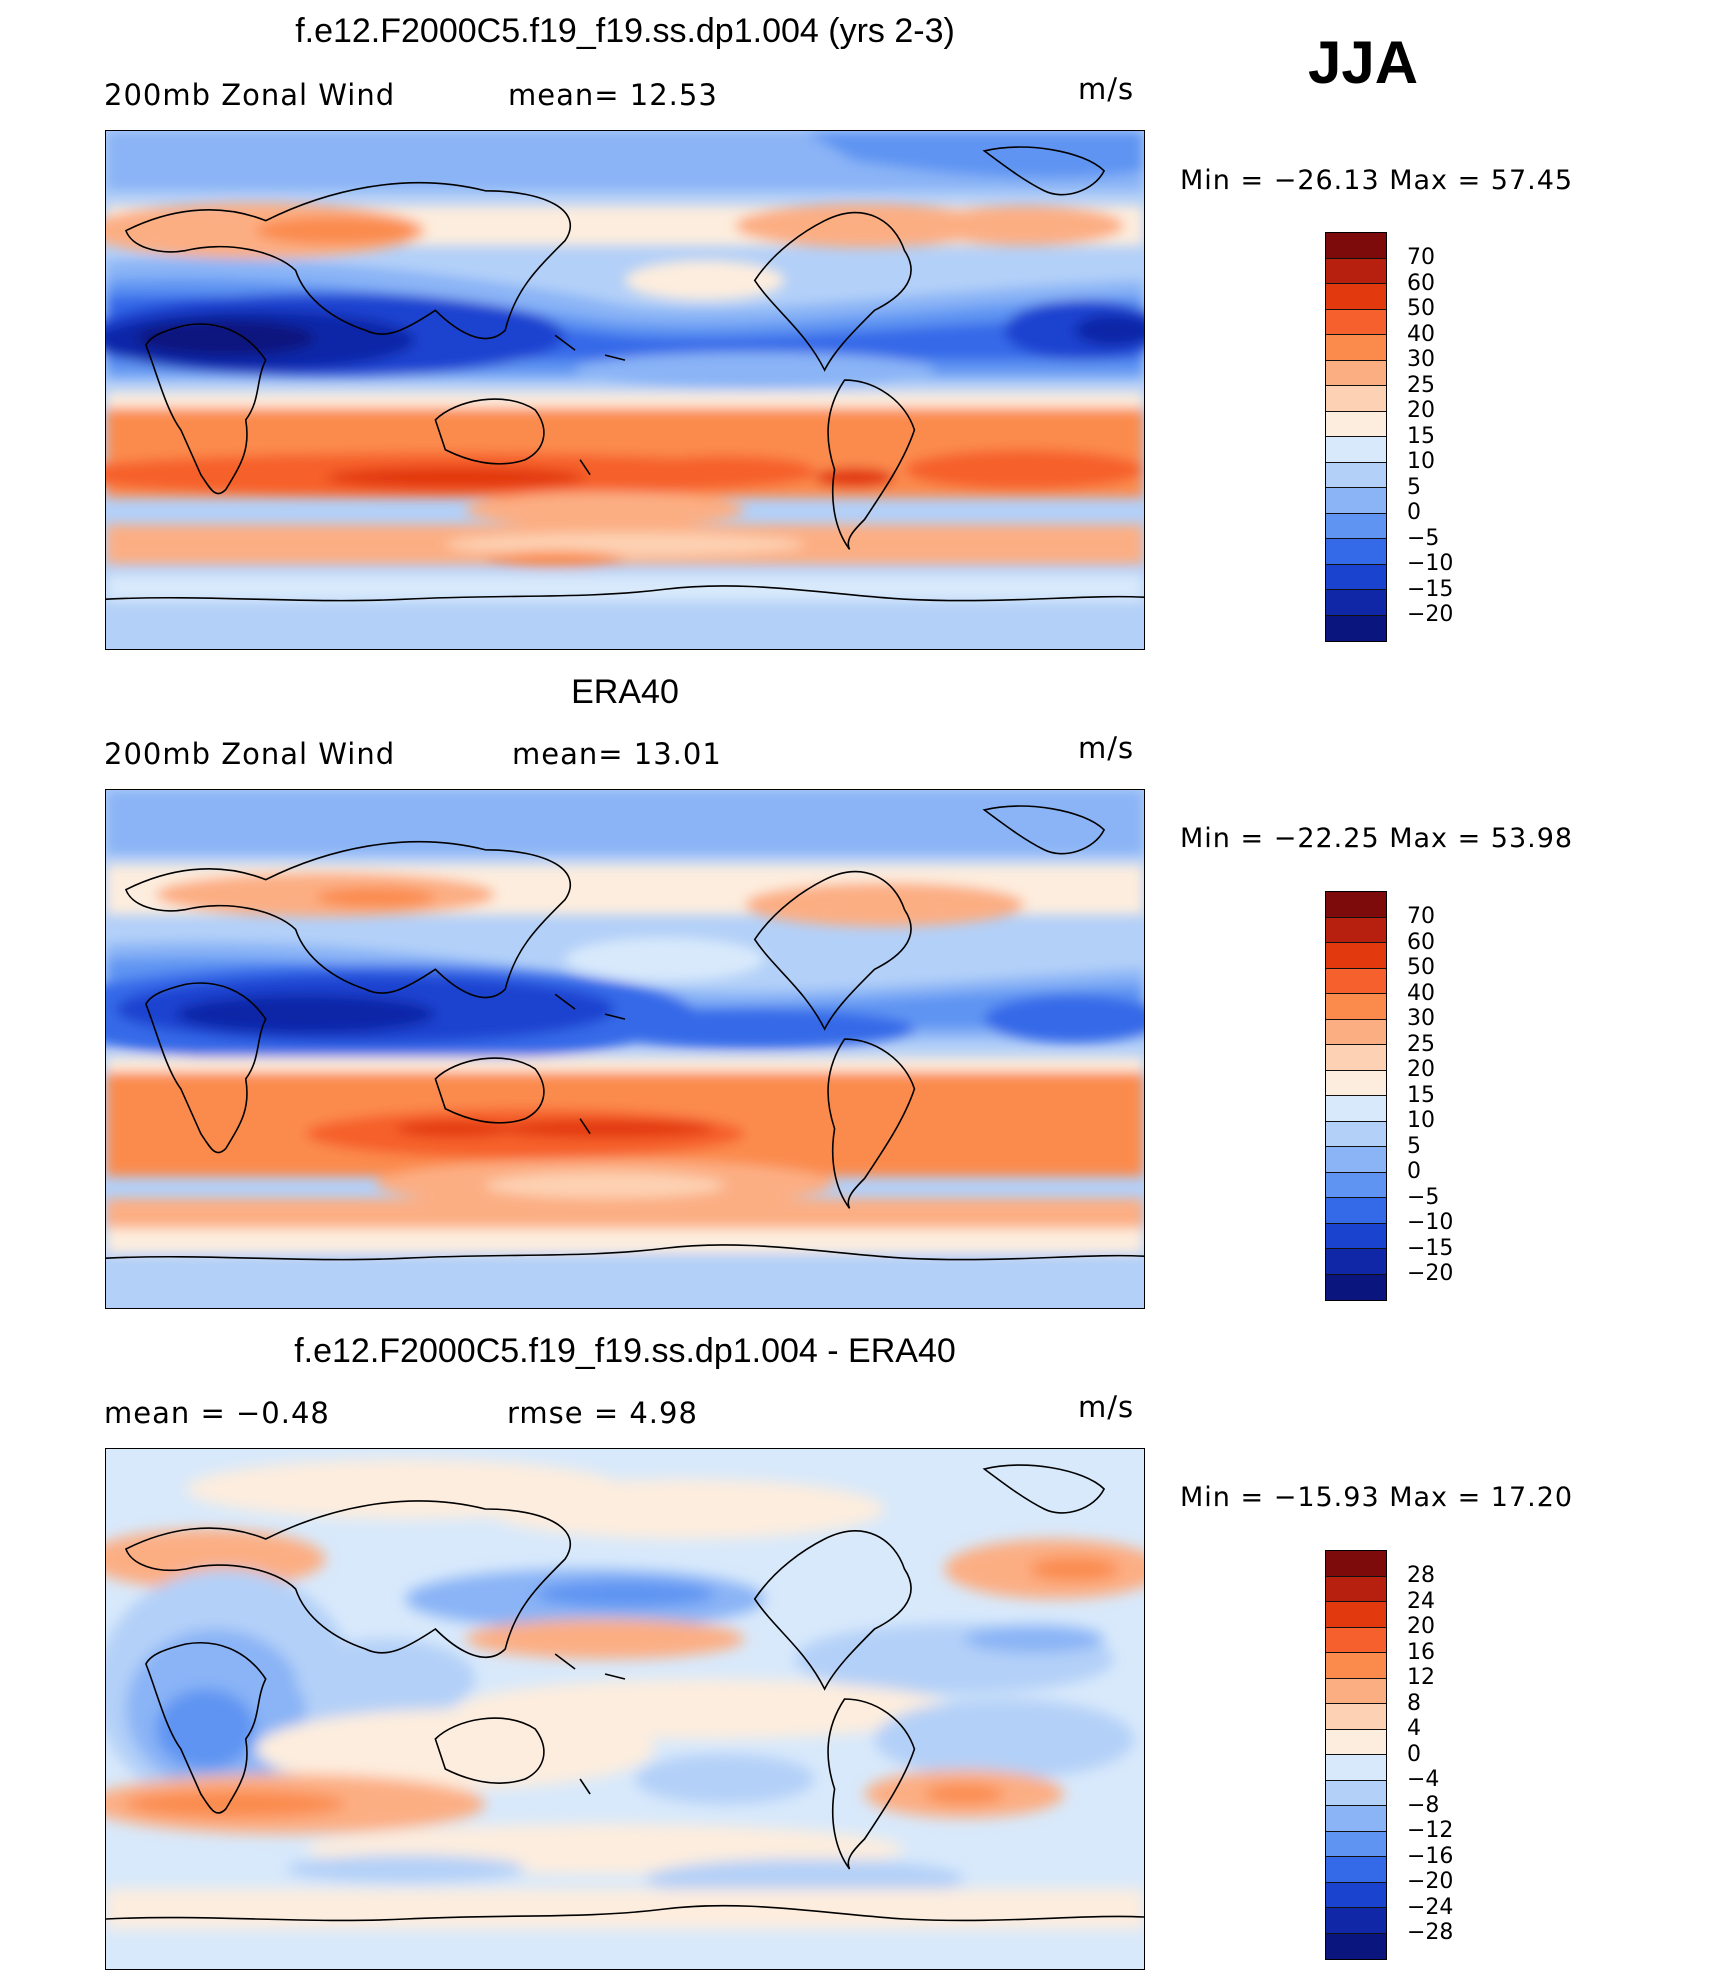 This screenshot has height=1986, width=1710. Describe the element at coordinates (1421, 1095) in the screenshot. I see `colorbar-label: 15` at that location.